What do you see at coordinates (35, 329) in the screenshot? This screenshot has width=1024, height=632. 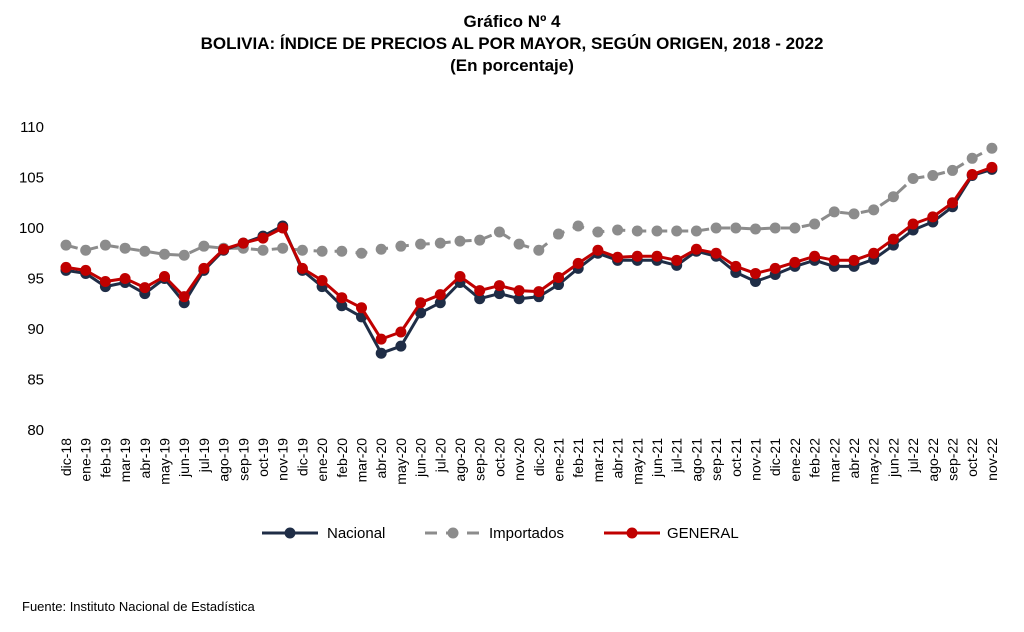 I see `y-tick-label: 90` at bounding box center [35, 329].